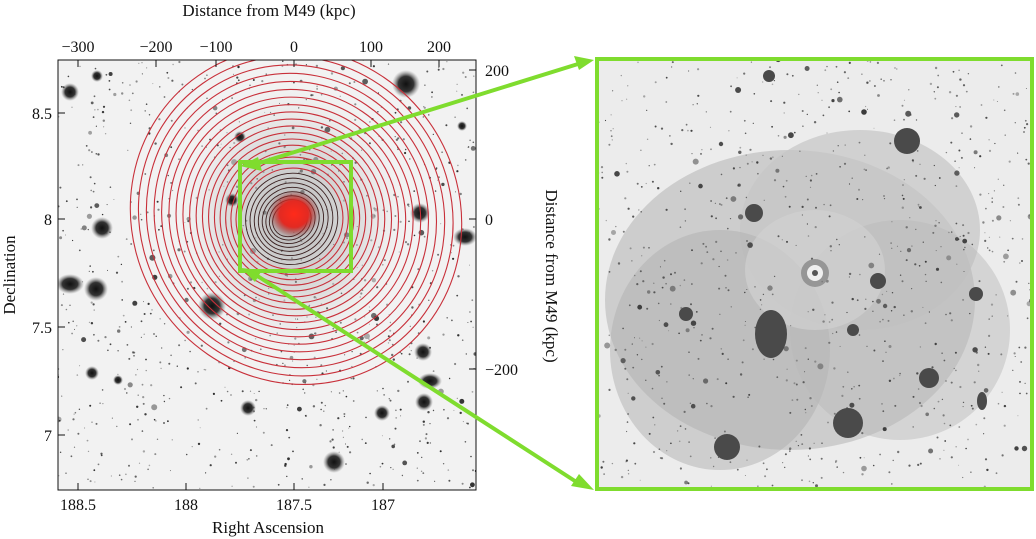  I want to click on zoom-line-top, so click(417, 114).